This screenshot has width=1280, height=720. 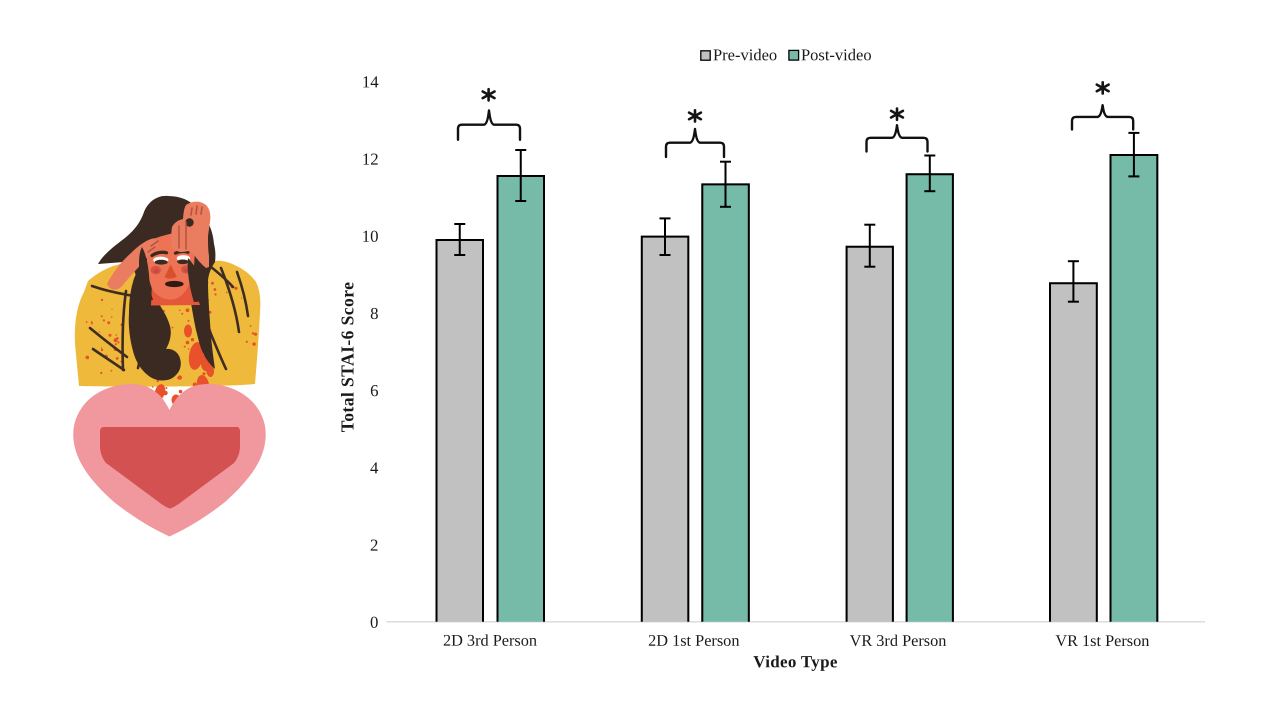 I want to click on svg-text: 12, so click(x=370, y=159).